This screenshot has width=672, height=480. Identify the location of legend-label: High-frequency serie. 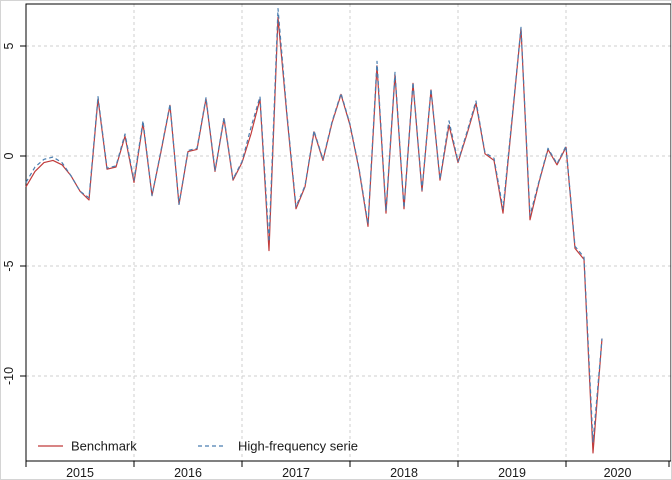
(298, 446).